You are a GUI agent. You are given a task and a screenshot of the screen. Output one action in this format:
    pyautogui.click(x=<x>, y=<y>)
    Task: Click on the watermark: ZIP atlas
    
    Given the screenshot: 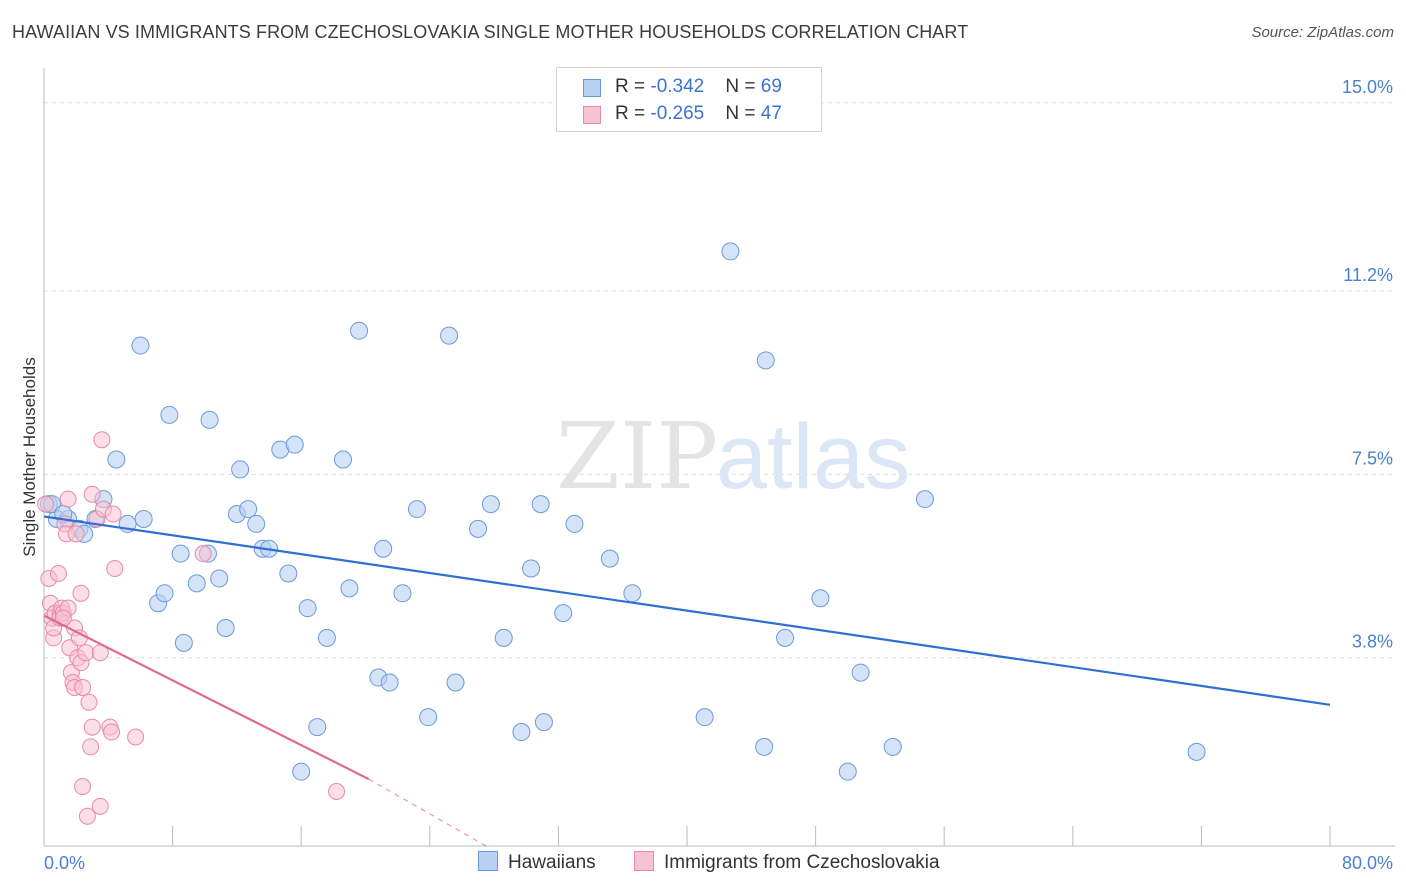 What is the action you would take?
    pyautogui.click(x=733, y=456)
    